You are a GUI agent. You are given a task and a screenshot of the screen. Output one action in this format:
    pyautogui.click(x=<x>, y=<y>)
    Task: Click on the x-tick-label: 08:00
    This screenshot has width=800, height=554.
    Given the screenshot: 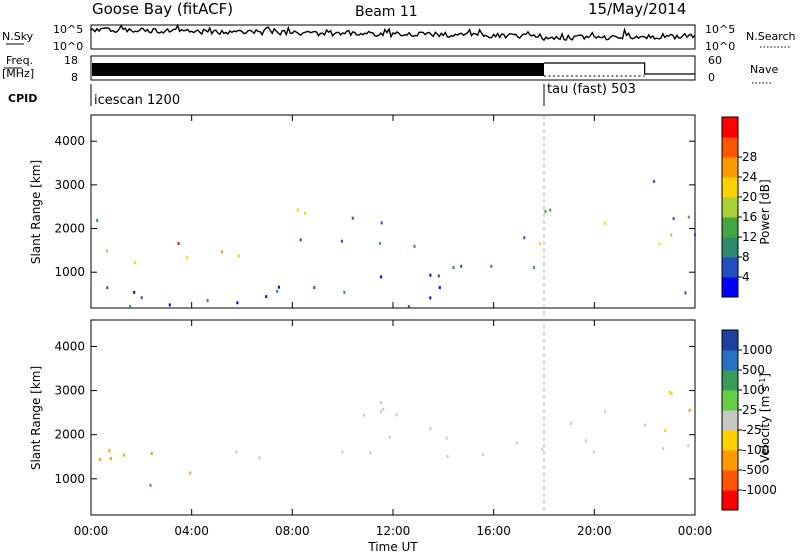 What is the action you would take?
    pyautogui.click(x=292, y=531)
    